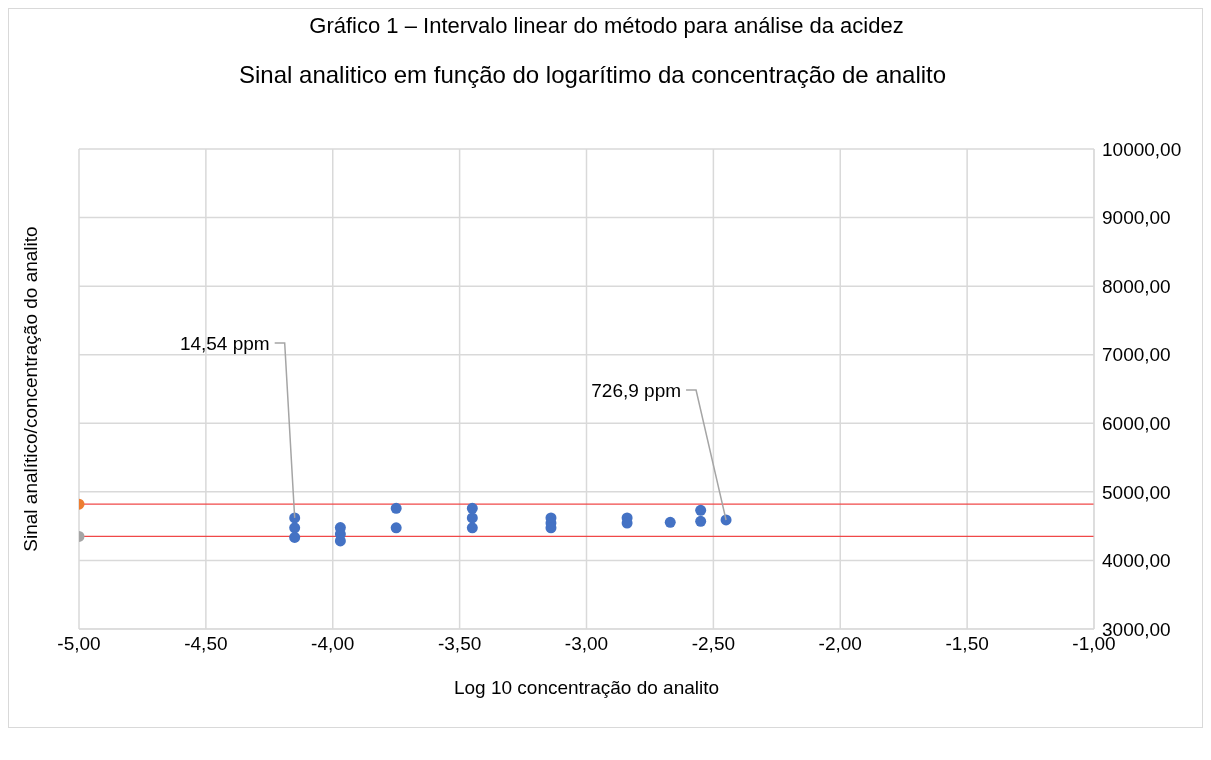 This screenshot has width=1211, height=760. What do you see at coordinates (1136, 218) in the screenshot?
I see `y-tick-label: 9000,00` at bounding box center [1136, 218].